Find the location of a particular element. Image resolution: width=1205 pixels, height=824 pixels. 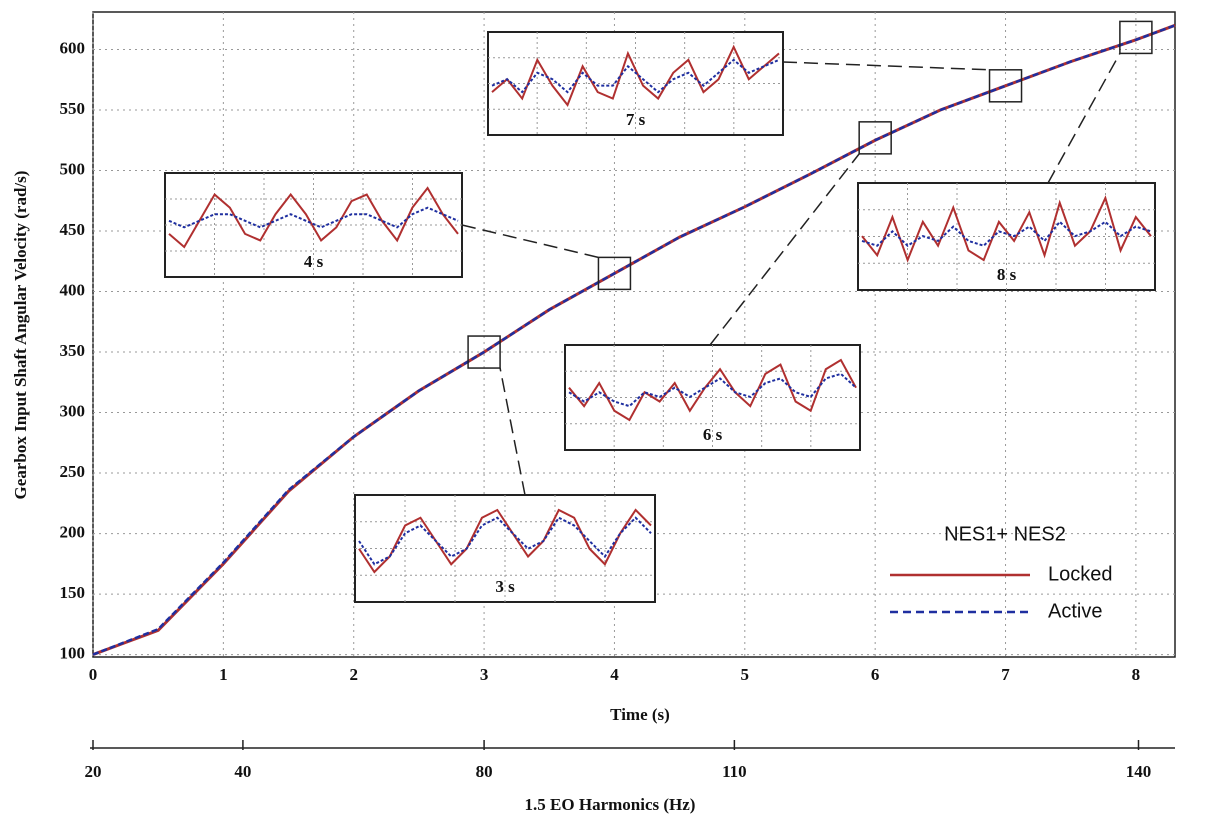

x-tick-label: 2 is located at coordinates (353, 674).